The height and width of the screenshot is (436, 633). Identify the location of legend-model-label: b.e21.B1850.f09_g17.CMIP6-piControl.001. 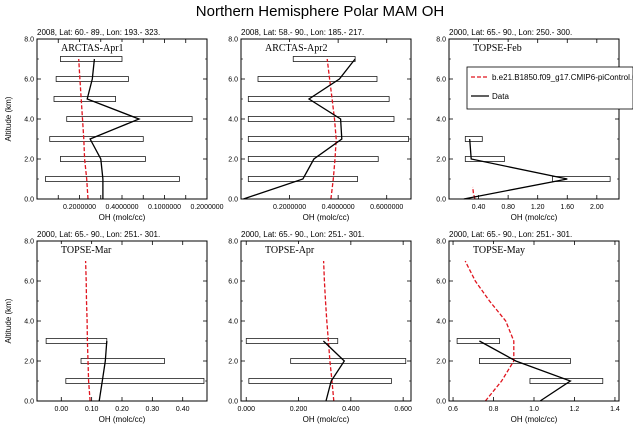
(562, 77).